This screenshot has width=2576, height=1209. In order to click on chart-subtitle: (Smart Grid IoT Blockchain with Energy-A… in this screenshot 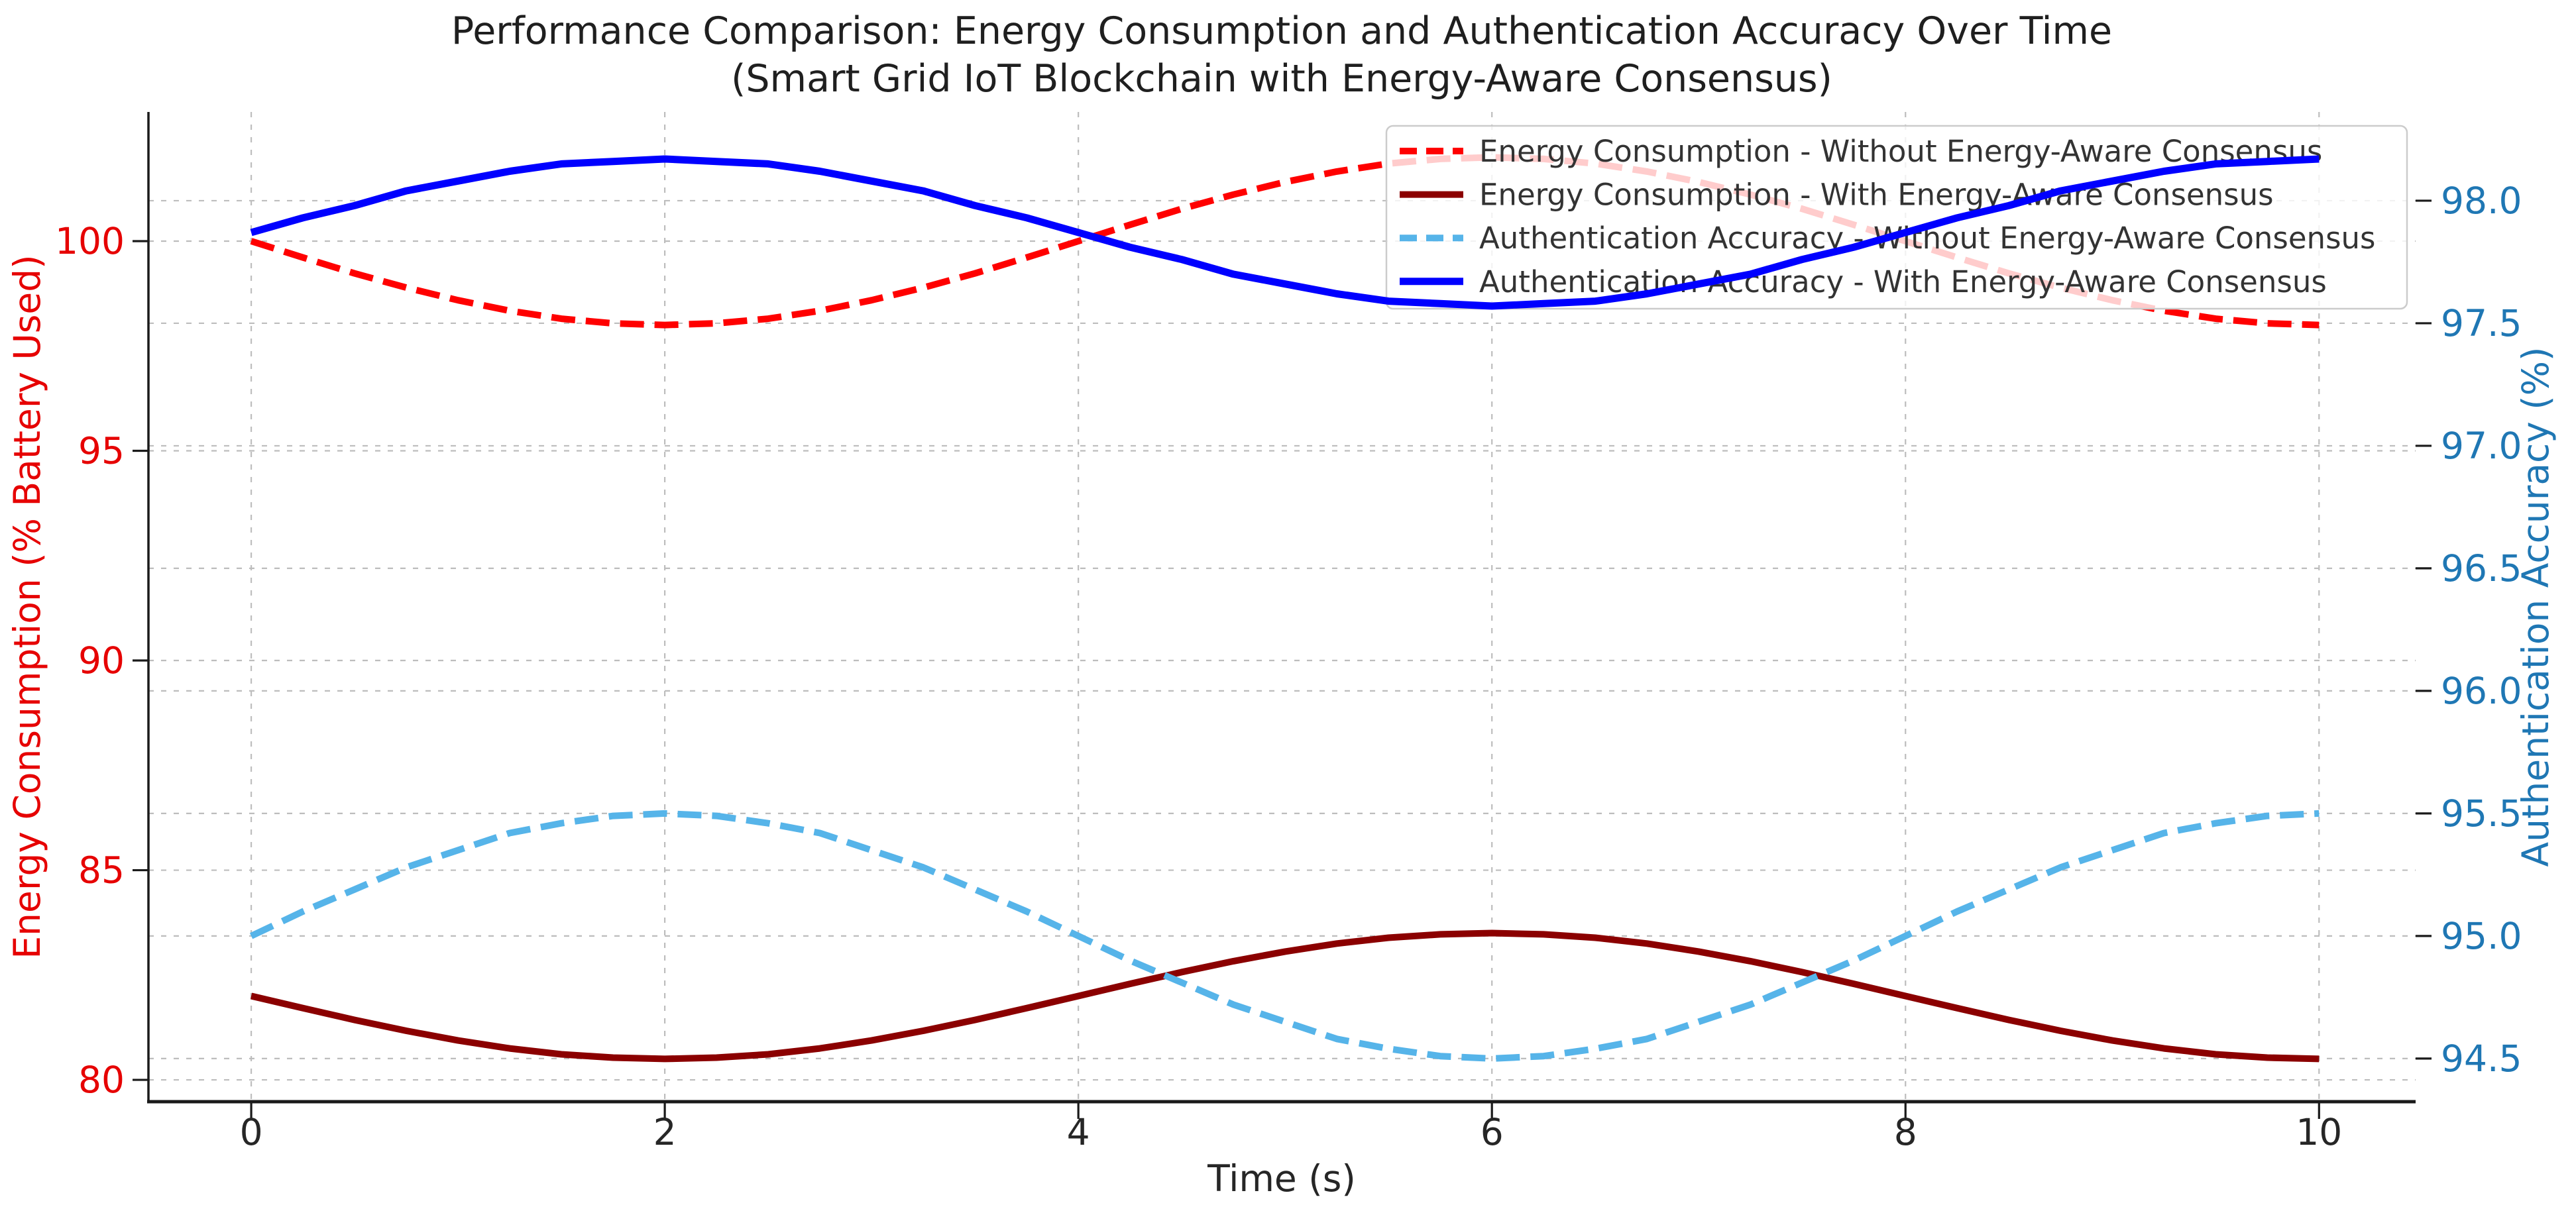, I will do `click(1281, 79)`.